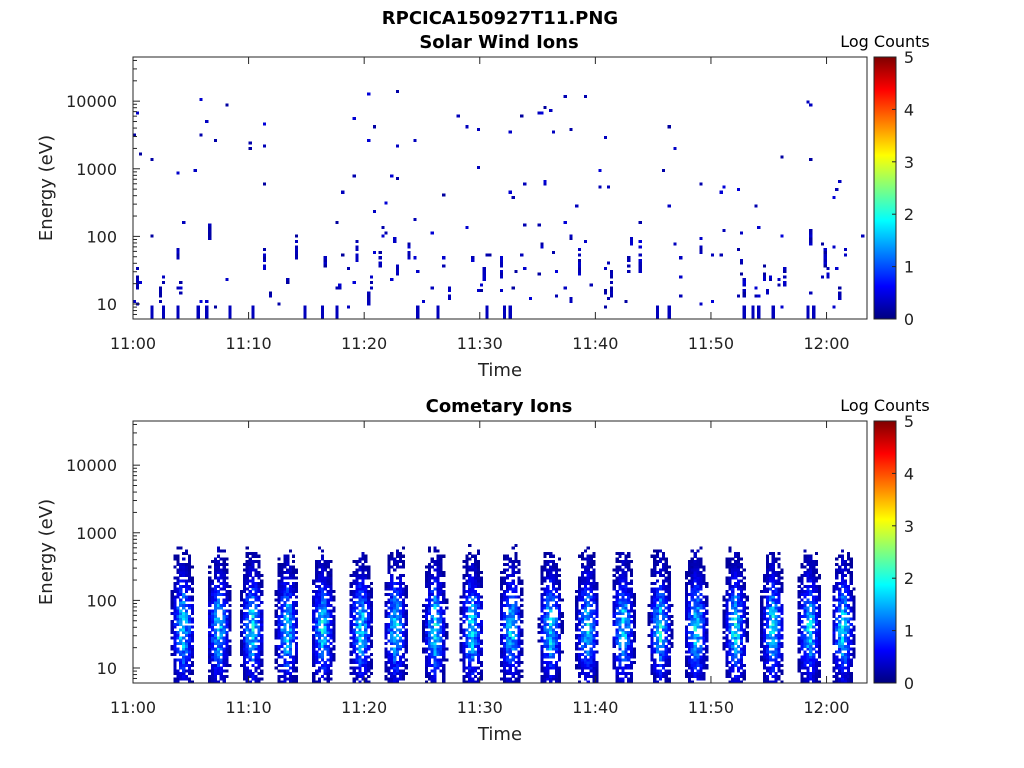  Describe the element at coordinates (909, 214) in the screenshot. I see `colorbar-tick-label: 2` at that location.